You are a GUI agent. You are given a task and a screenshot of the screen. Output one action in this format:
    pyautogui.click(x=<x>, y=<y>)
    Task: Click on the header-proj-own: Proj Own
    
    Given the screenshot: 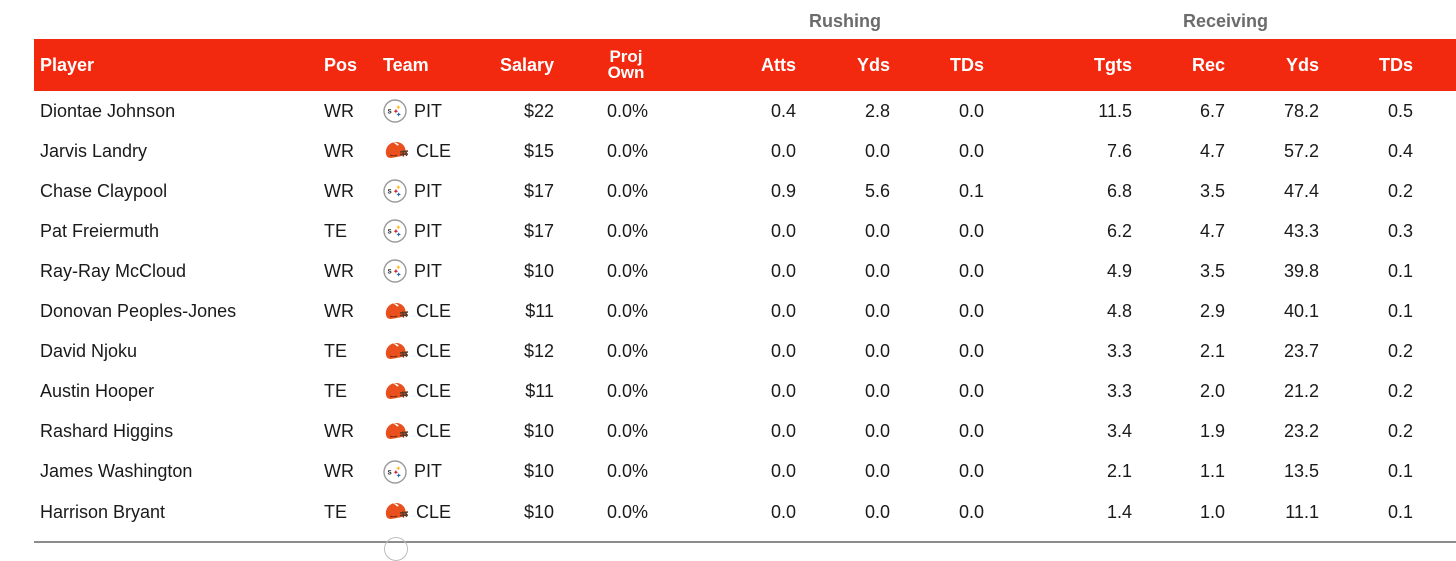 What is the action you would take?
    pyautogui.click(x=626, y=65)
    